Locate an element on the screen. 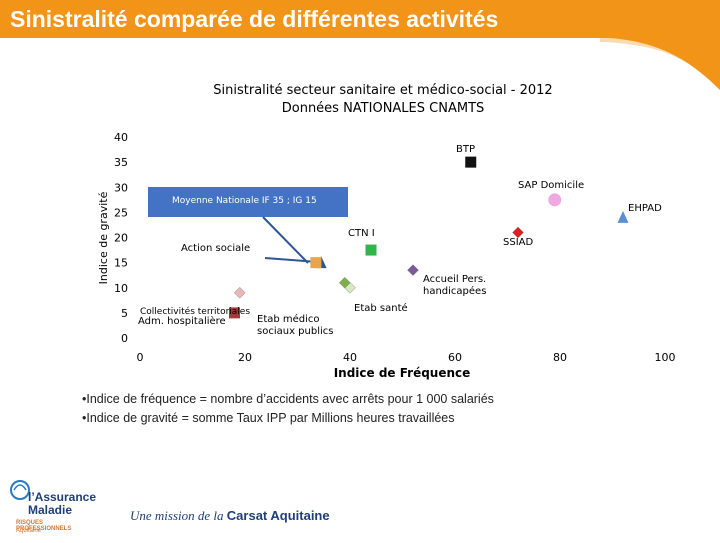 This screenshot has width=720, height=543. logo-line1: l’Assurance is located at coordinates (62, 497).